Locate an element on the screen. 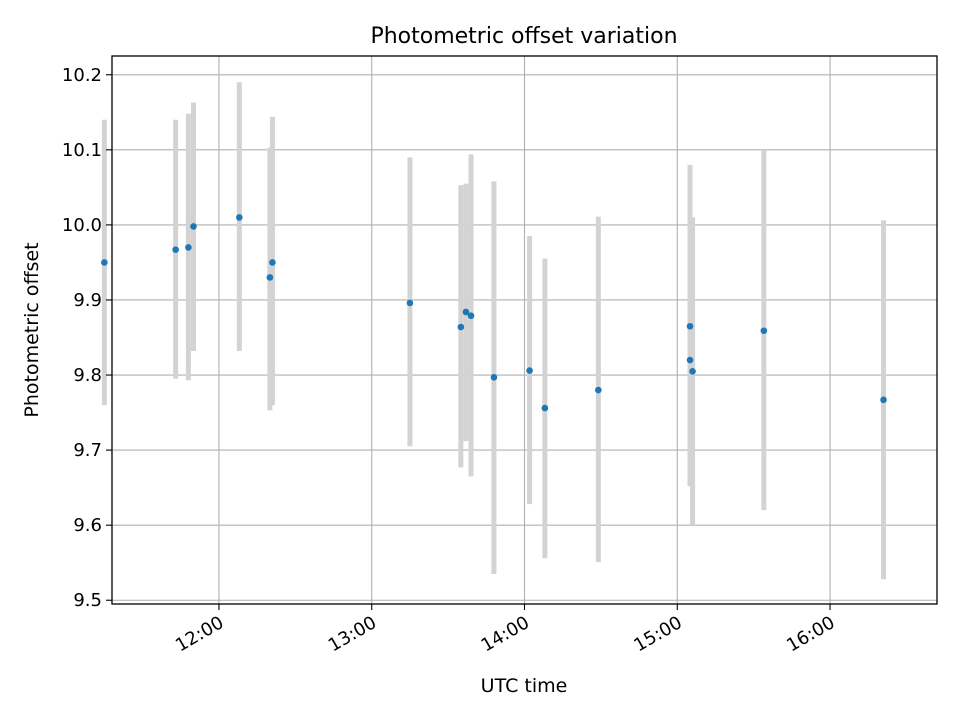 This screenshot has height=725, width=960. y-tick-label: 9.9 is located at coordinates (87, 300).